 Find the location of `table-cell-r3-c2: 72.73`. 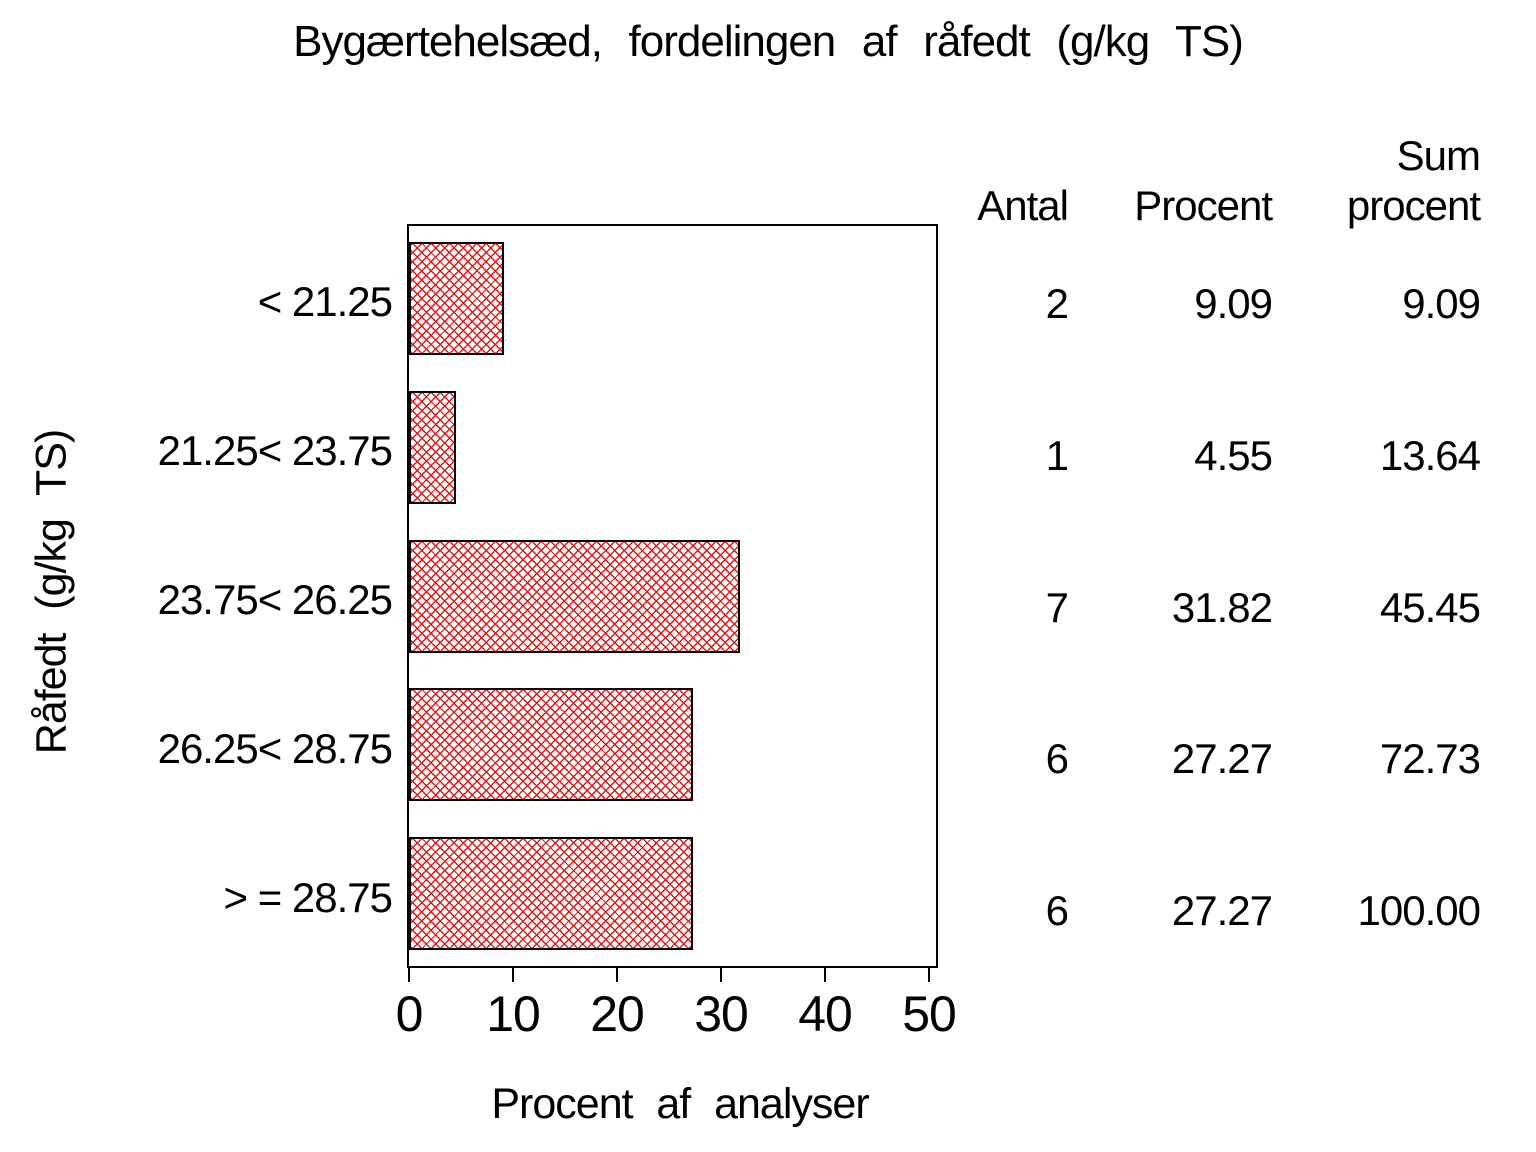

table-cell-r3-c2: 72.73 is located at coordinates (1430, 759).